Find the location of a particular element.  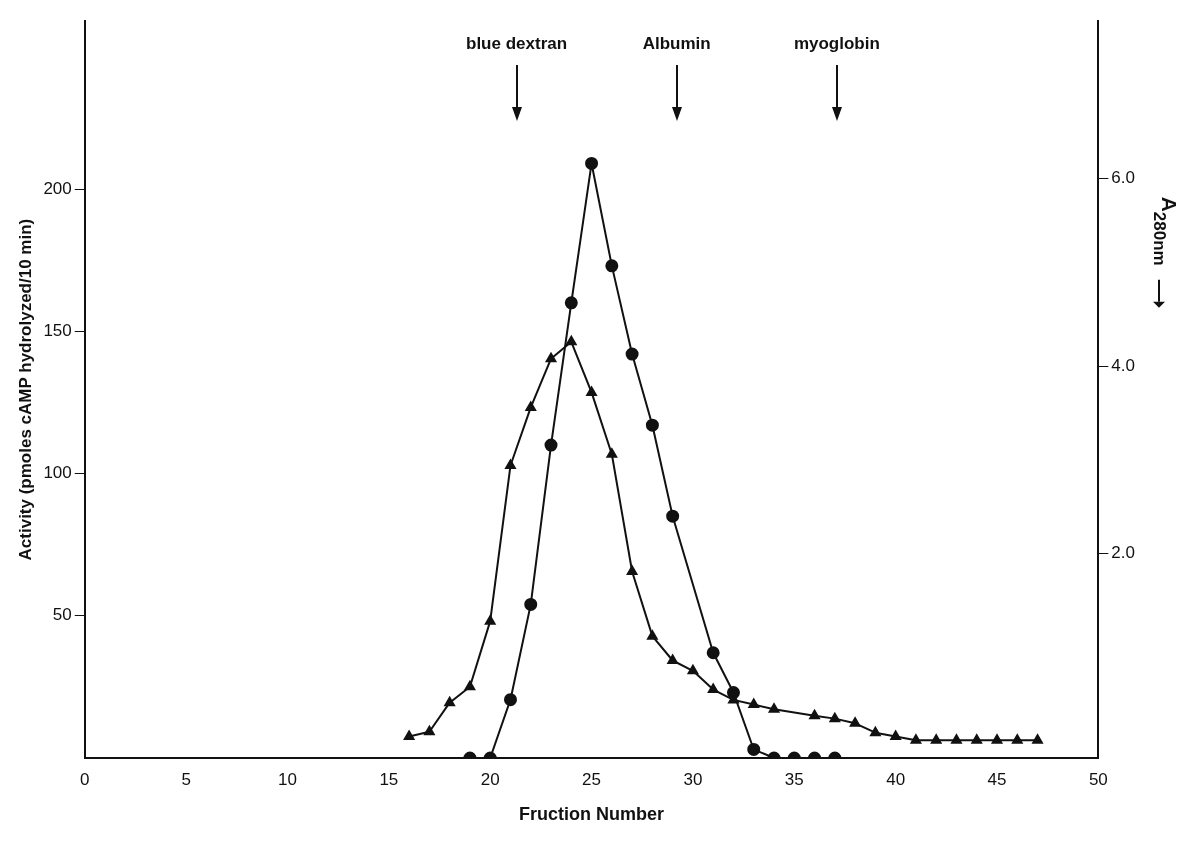

y2-tick-label: 6.0 is located at coordinates (1123, 178).